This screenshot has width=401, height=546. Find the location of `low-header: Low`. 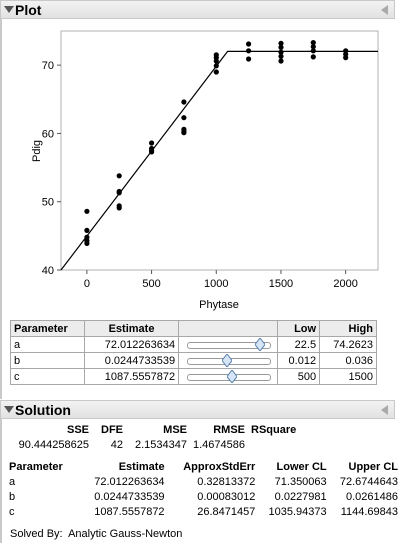

low-header: Low is located at coordinates (299, 328).